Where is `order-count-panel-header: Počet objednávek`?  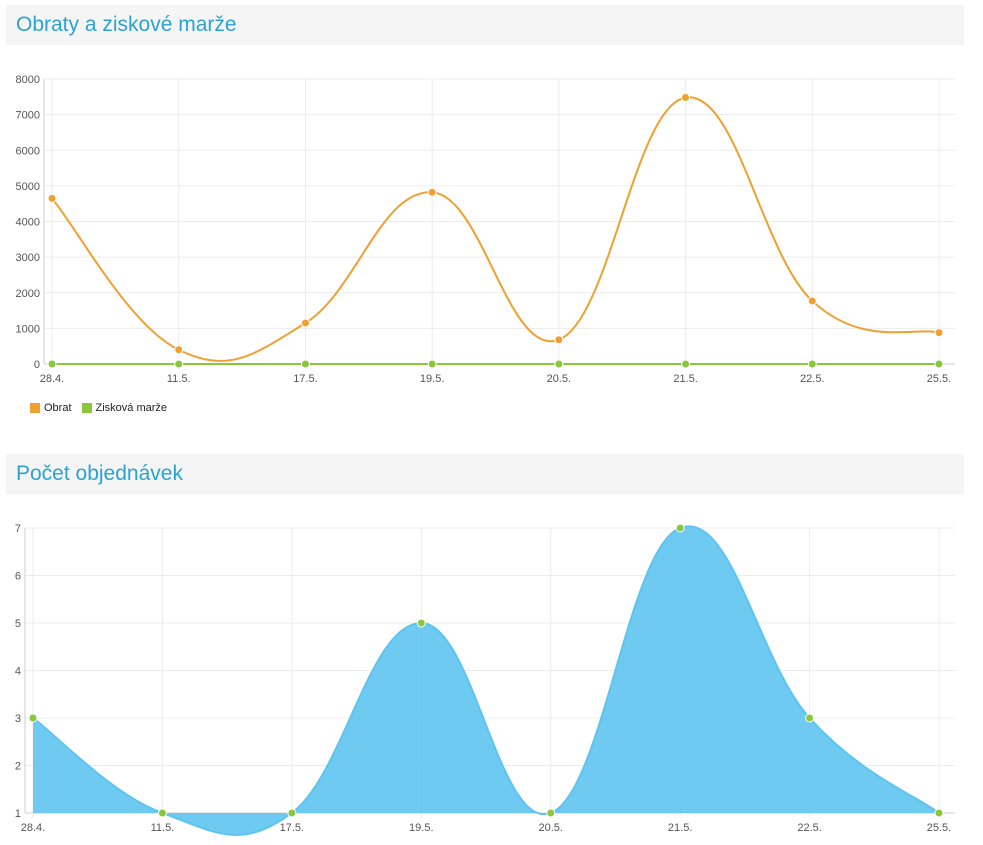
order-count-panel-header: Počet objednávek is located at coordinates (485, 474).